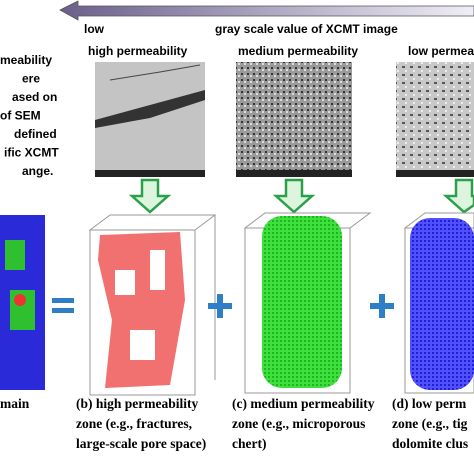 This screenshot has height=474, width=474. Describe the element at coordinates (31, 79) in the screenshot. I see `side-text: ere` at that location.